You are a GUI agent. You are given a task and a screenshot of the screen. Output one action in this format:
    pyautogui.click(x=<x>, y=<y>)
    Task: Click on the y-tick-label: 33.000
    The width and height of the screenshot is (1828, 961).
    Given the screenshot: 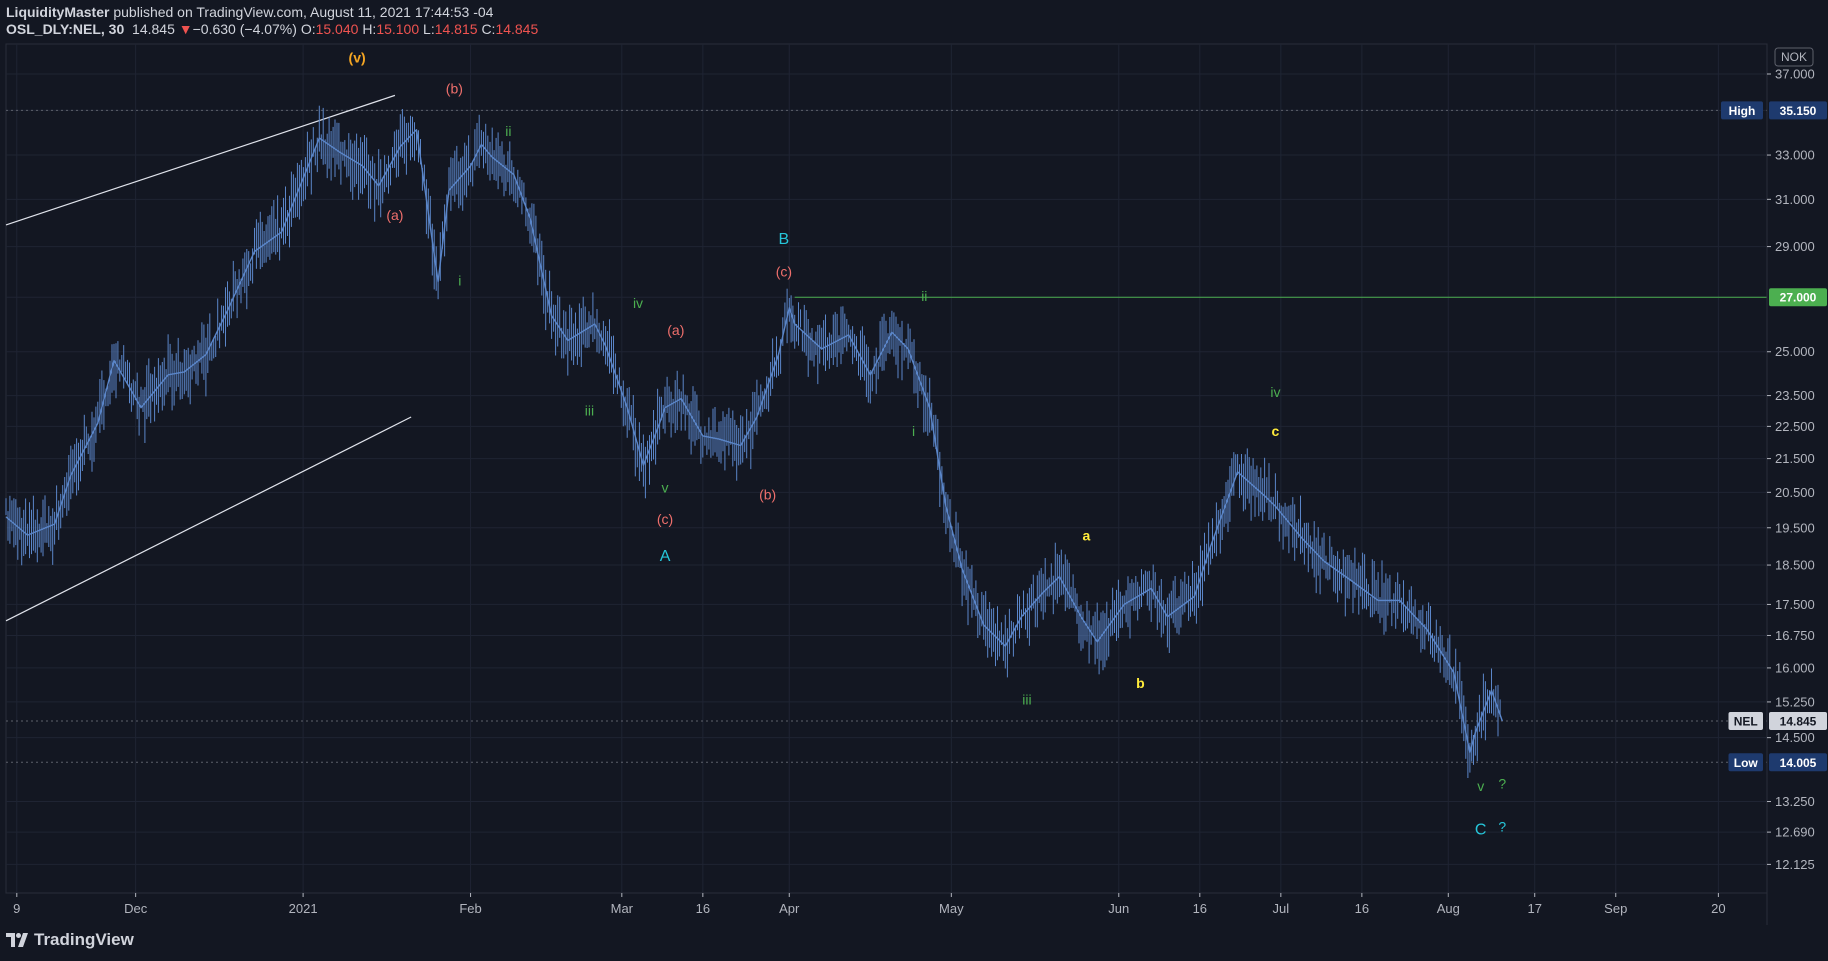 What is the action you would take?
    pyautogui.click(x=1795, y=155)
    